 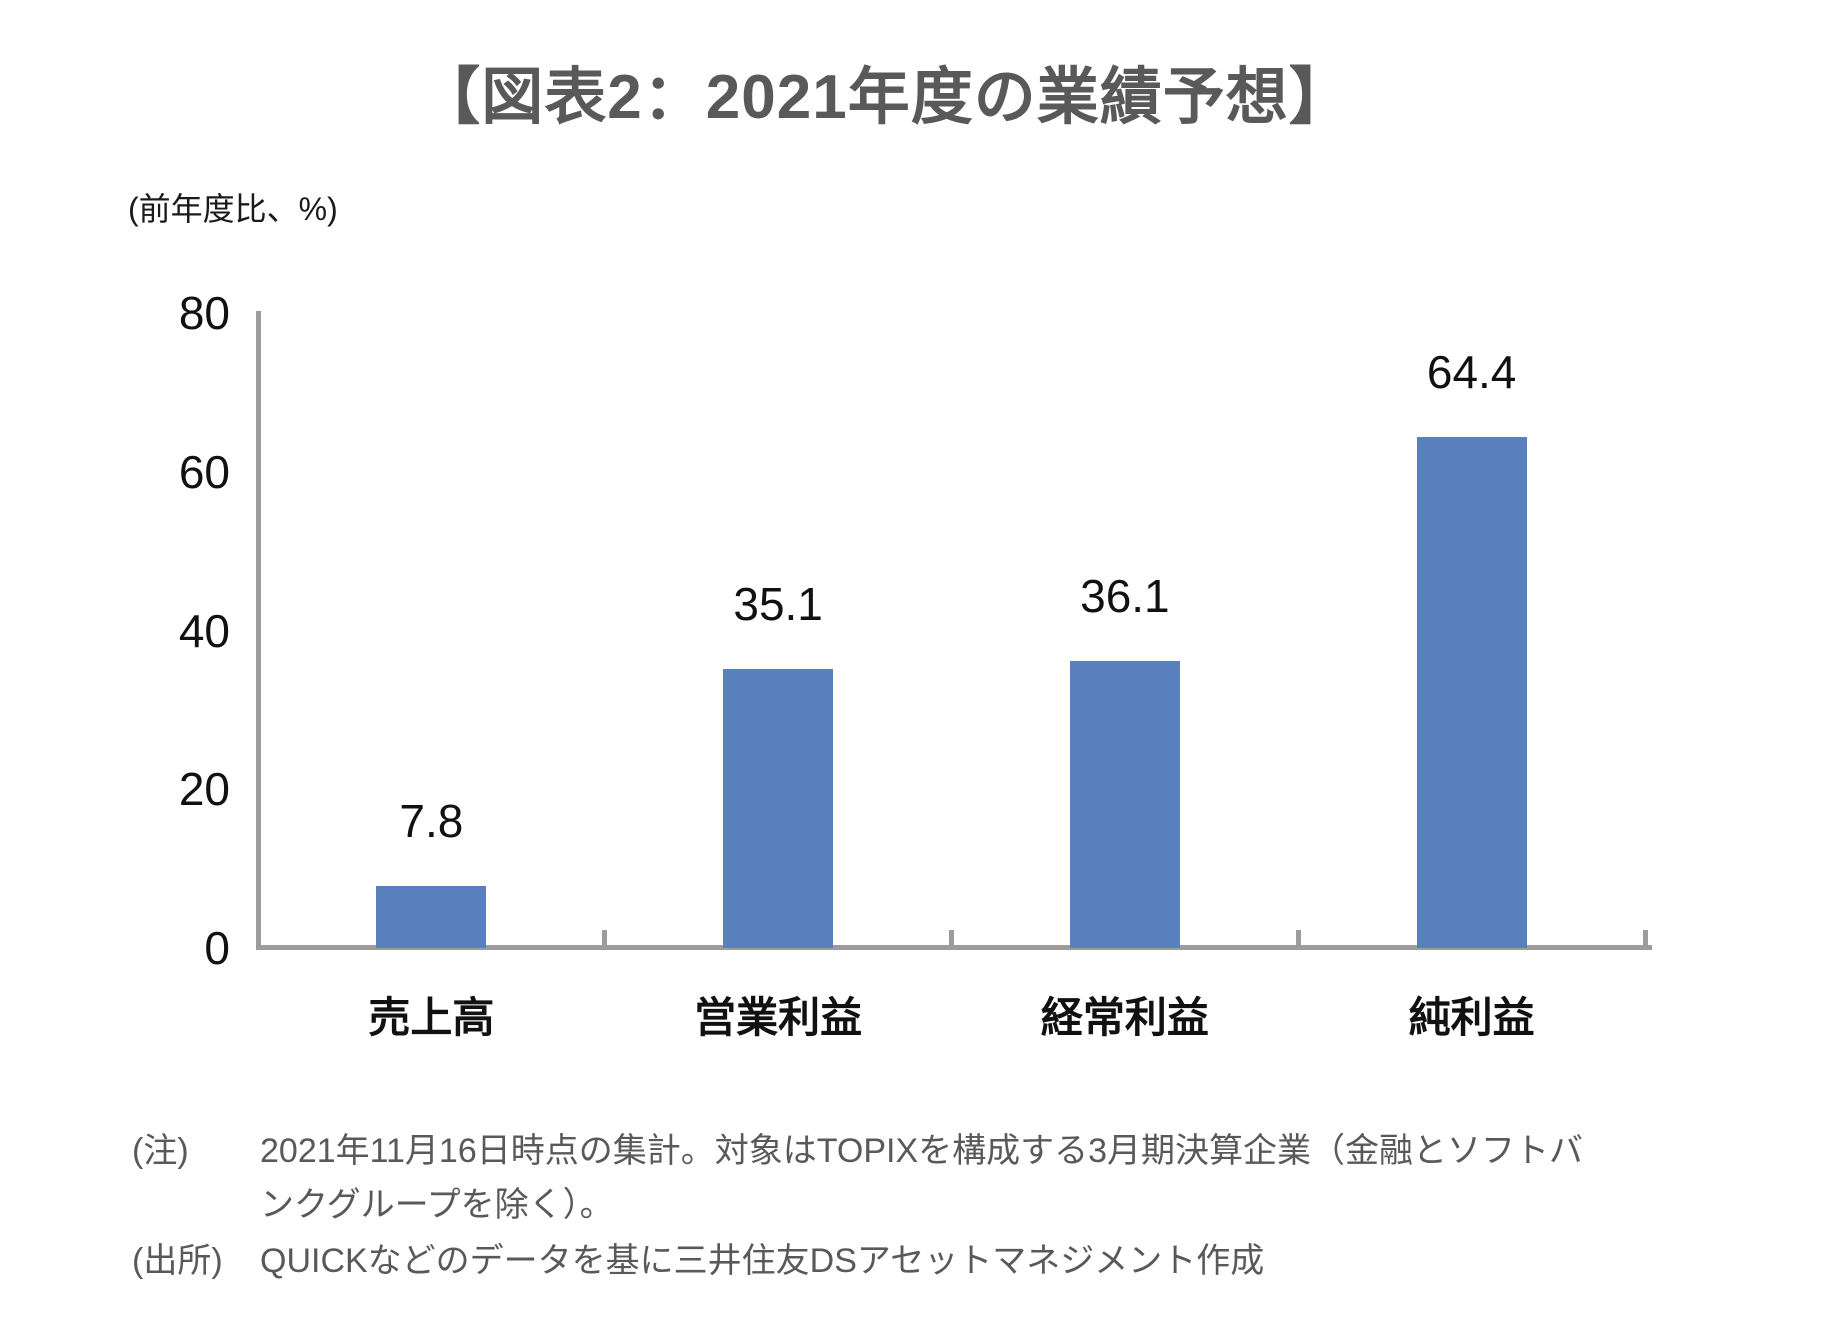 I want to click on bar-value-label: 36.1, so click(x=1125, y=596).